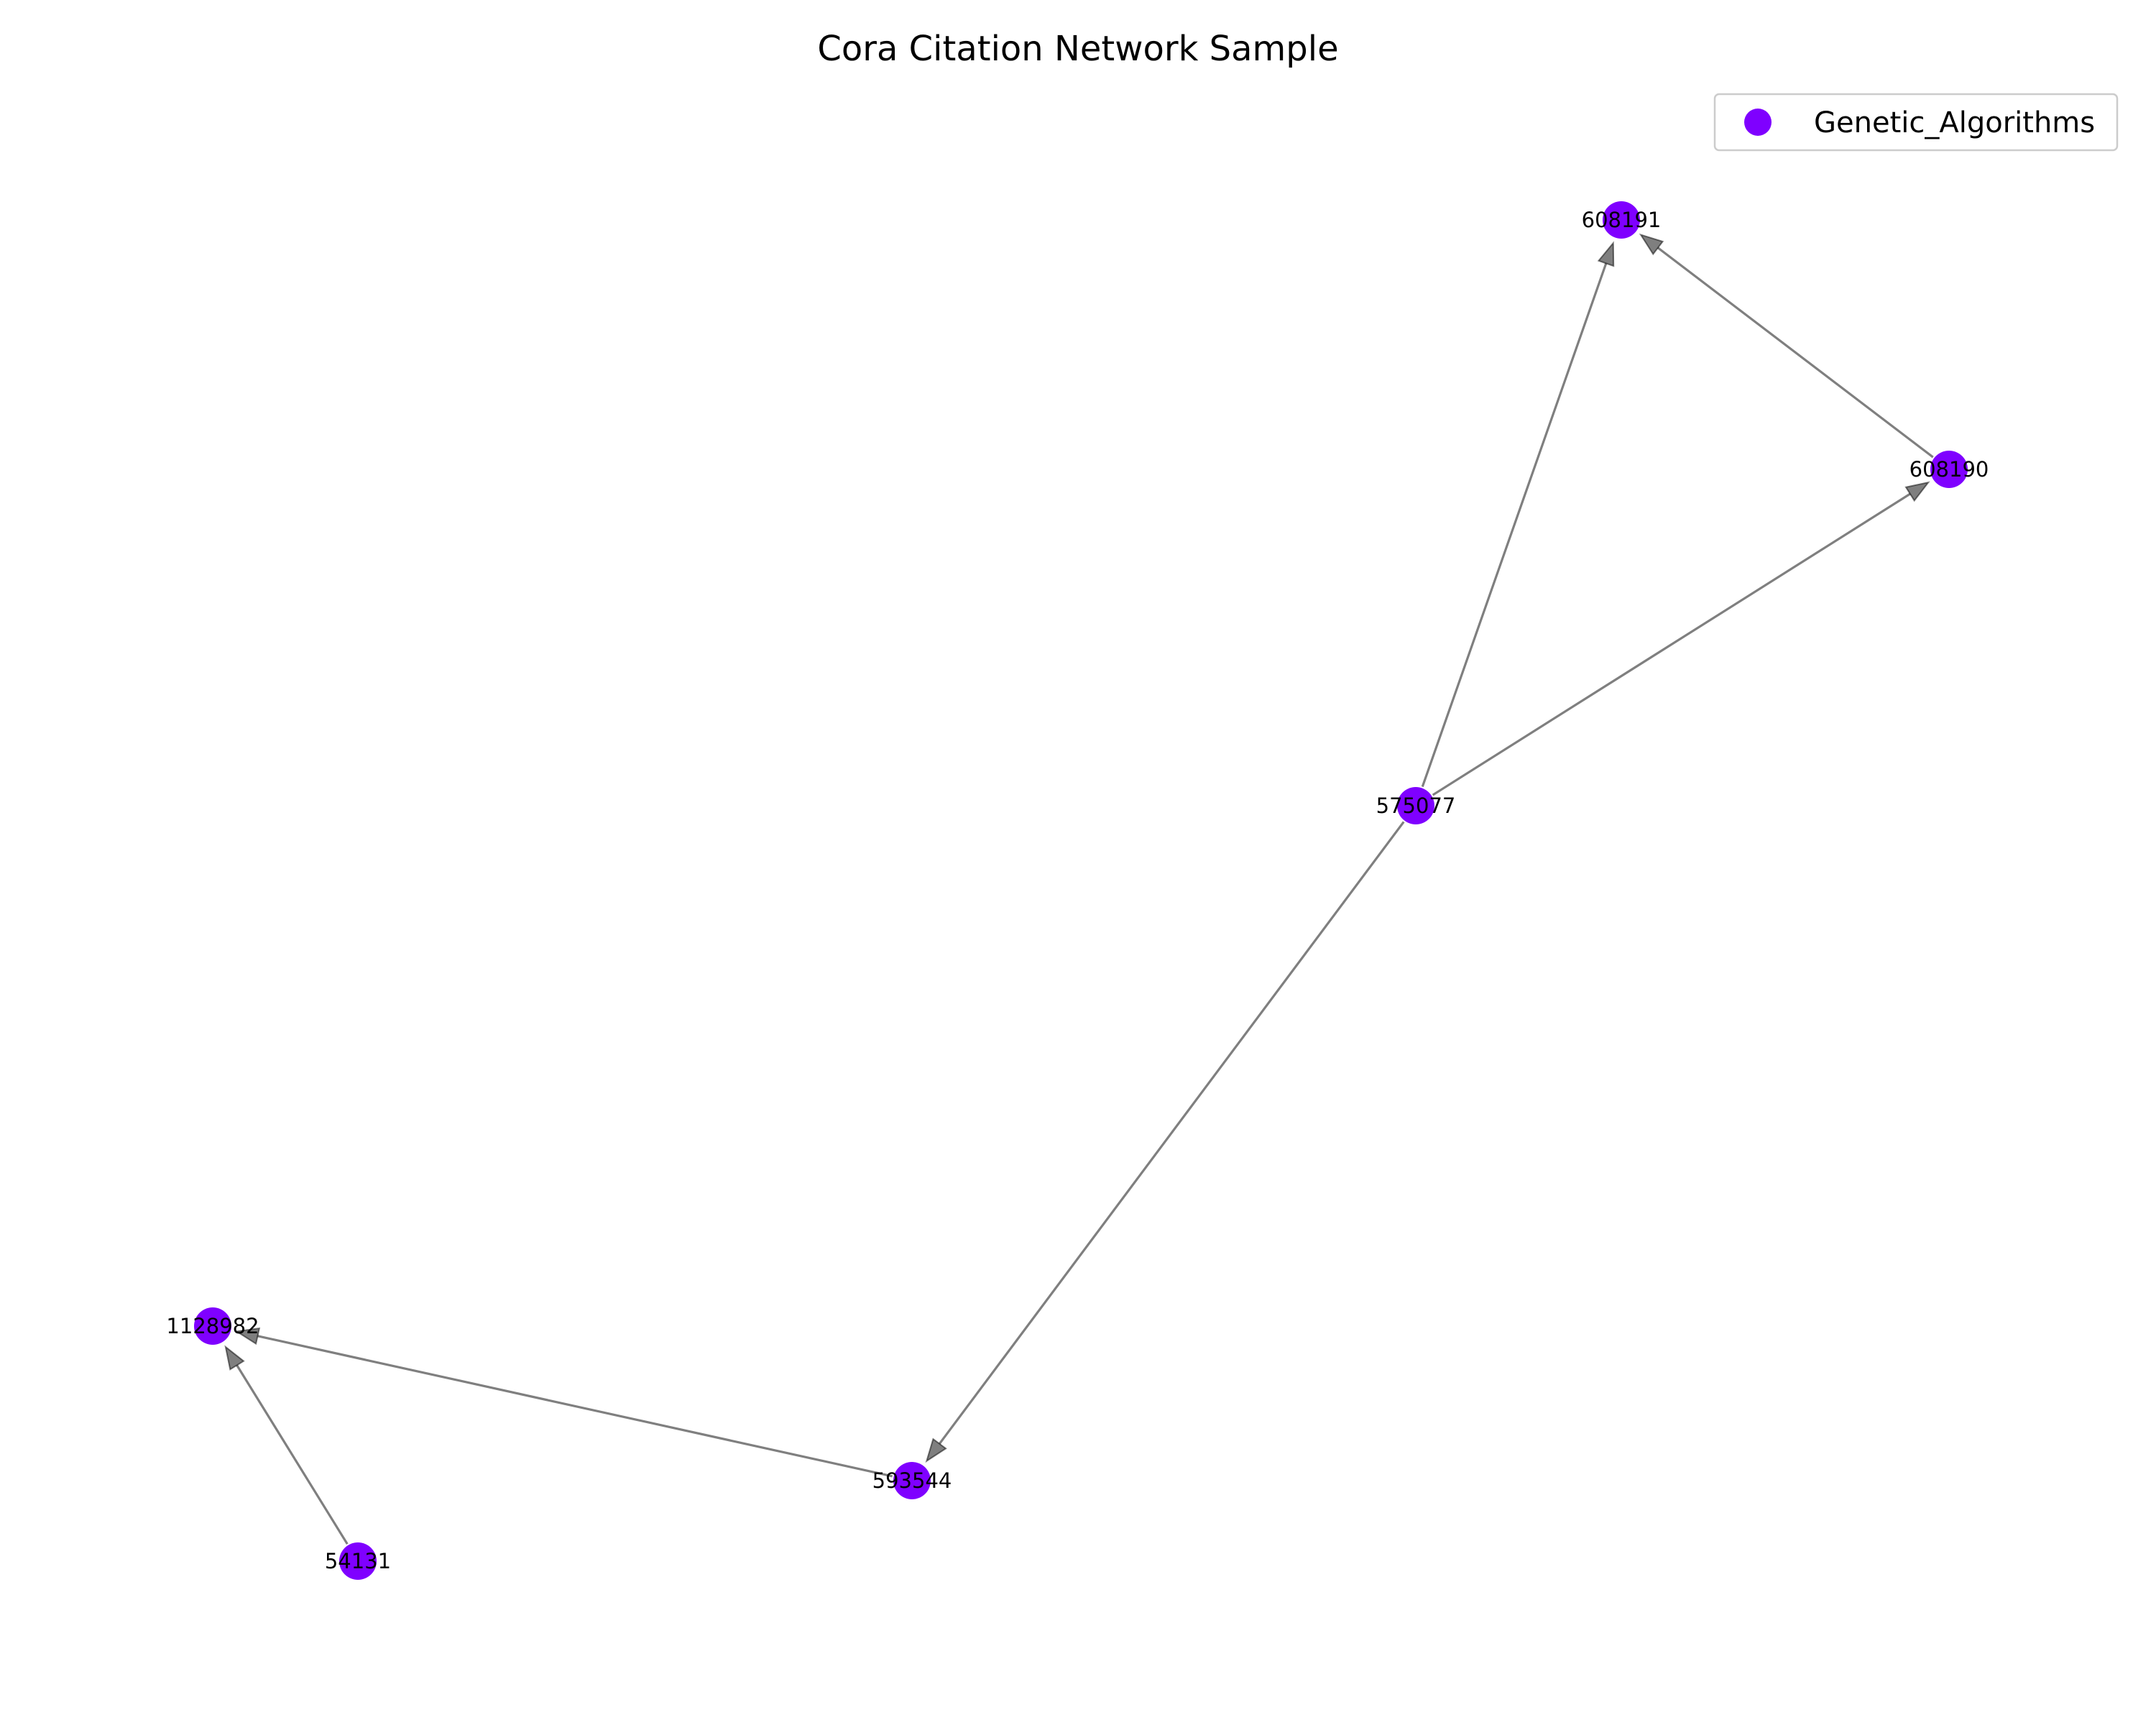 This screenshot has width=2156, height=1725. What do you see at coordinates (1077, 49) in the screenshot?
I see `chart-title: Cora Citation Network Sample` at bounding box center [1077, 49].